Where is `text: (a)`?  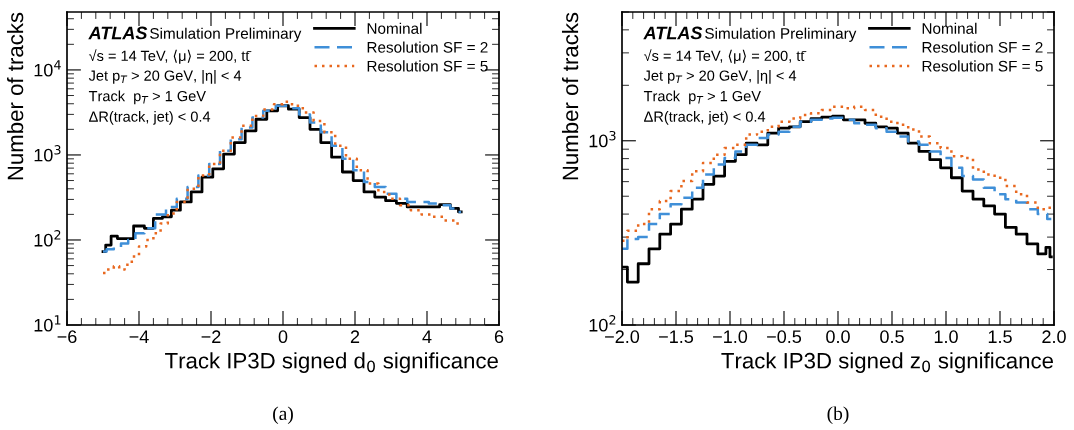 text: (a) is located at coordinates (283, 415).